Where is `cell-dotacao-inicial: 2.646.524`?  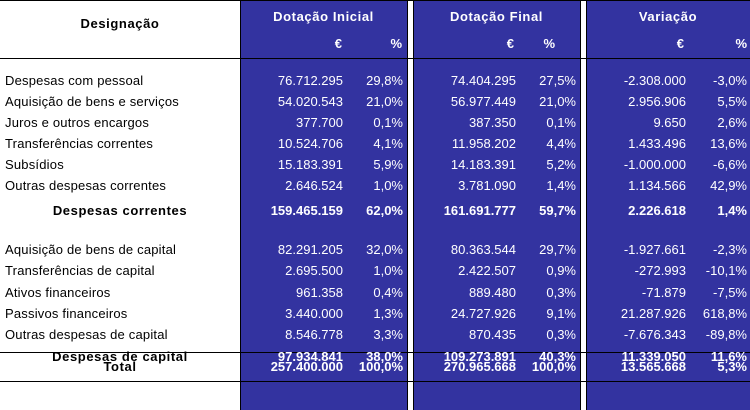 cell-dotacao-inicial: 2.646.524 is located at coordinates (314, 185).